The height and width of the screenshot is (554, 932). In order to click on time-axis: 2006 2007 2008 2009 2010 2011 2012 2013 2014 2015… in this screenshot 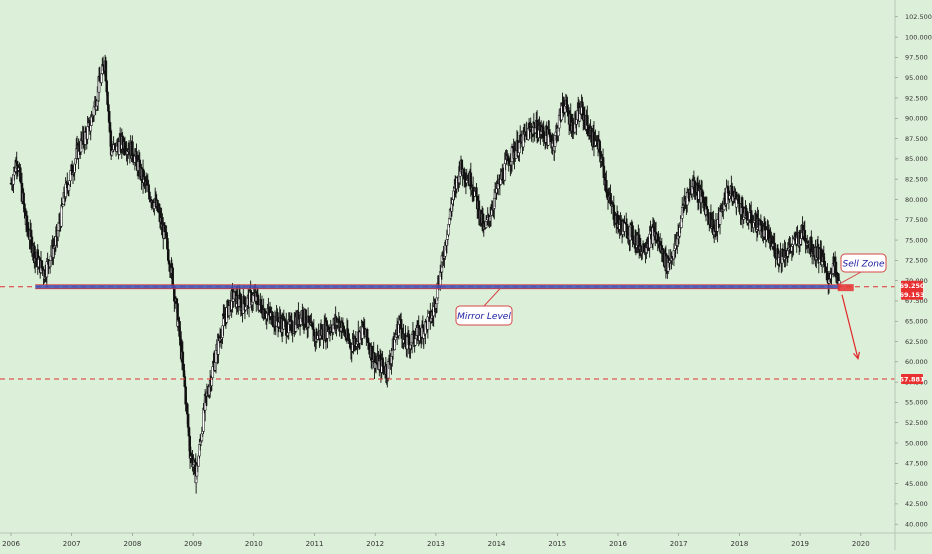, I will do `click(466, 540)`.